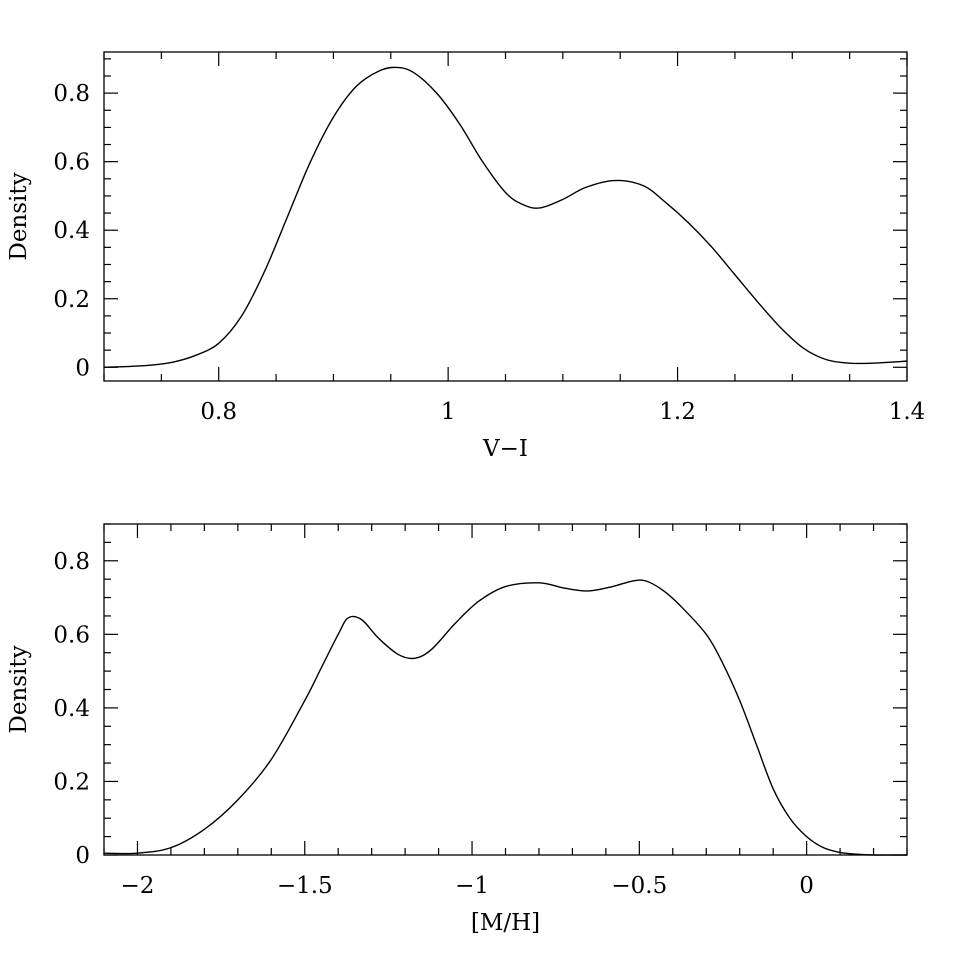  I want to click on chart-1-x-tick-label: −1, so click(472, 886).